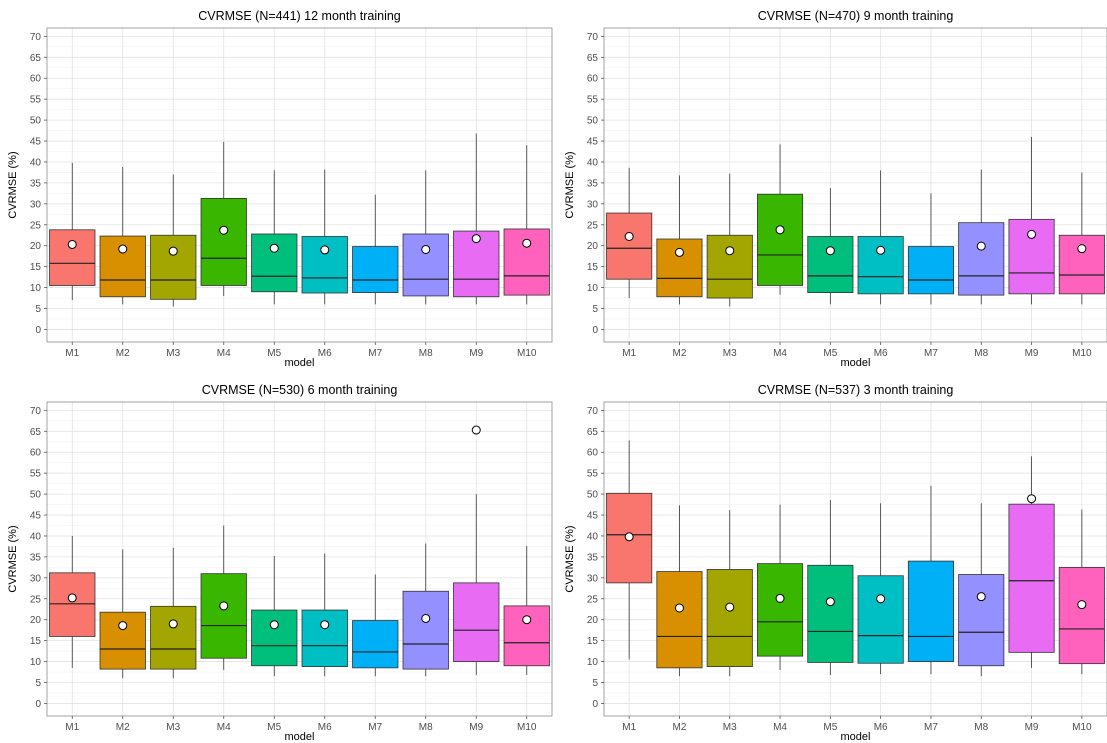  What do you see at coordinates (629, 233) in the screenshot?
I see `box-M1` at bounding box center [629, 233].